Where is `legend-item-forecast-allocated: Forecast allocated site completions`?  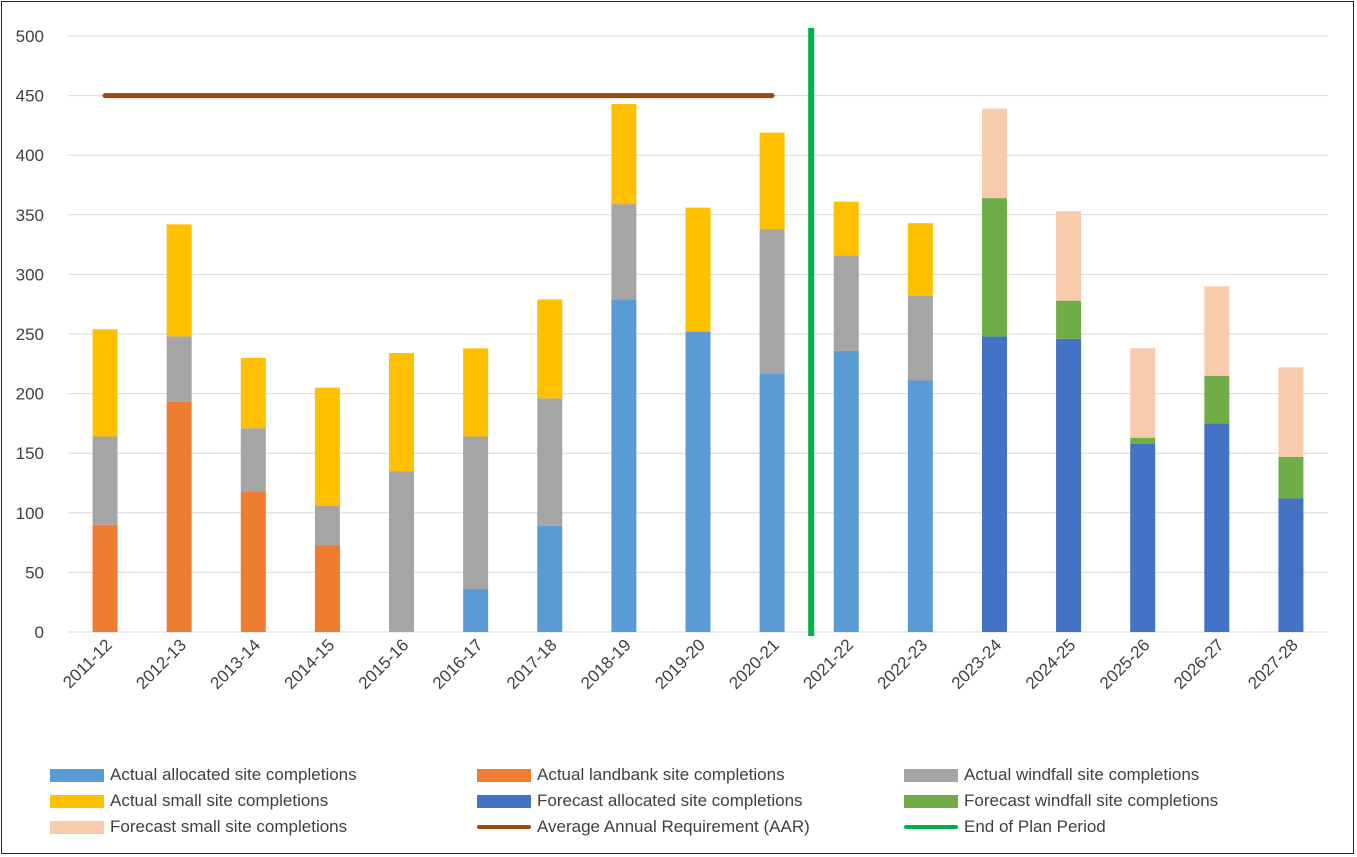 legend-item-forecast-allocated: Forecast allocated site completions is located at coordinates (690, 801).